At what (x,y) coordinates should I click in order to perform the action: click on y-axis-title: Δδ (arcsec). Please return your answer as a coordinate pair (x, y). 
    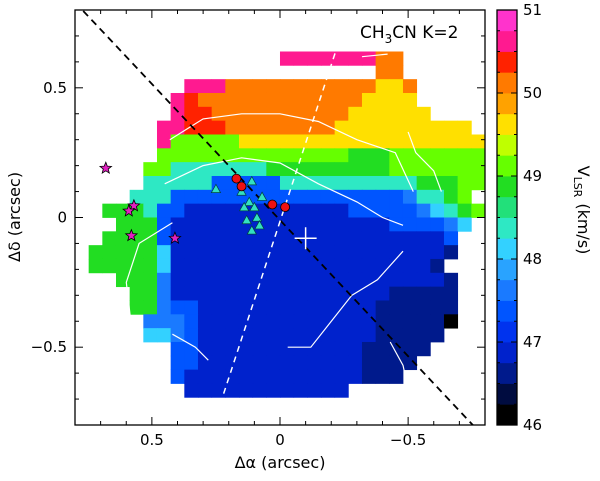
    Looking at the image, I should click on (14, 217).